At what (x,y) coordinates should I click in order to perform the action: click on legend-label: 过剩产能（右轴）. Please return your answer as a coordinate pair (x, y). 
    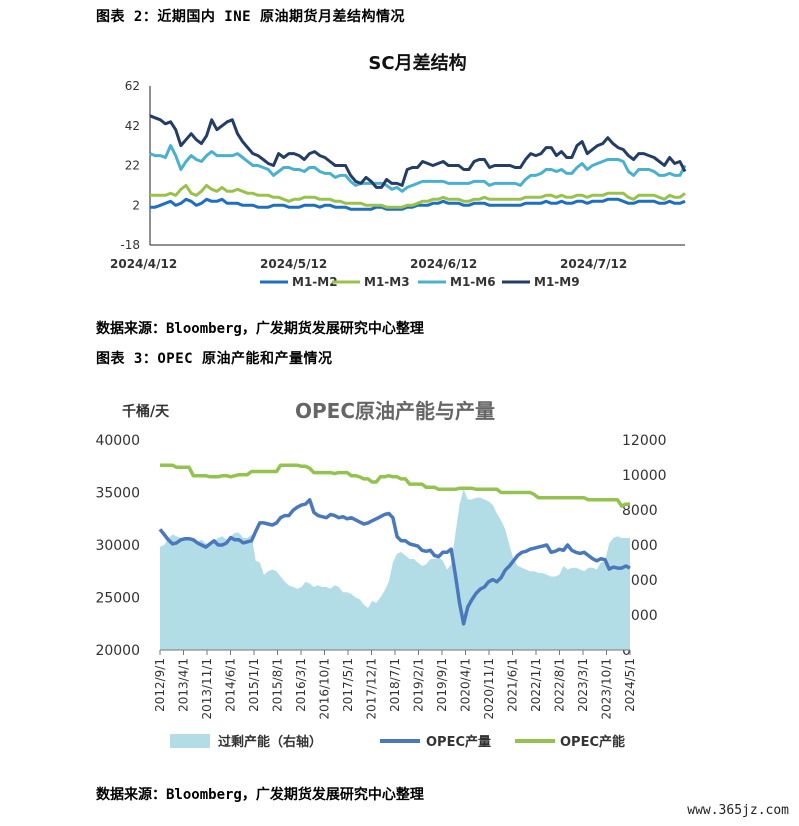
    Looking at the image, I should click on (270, 742).